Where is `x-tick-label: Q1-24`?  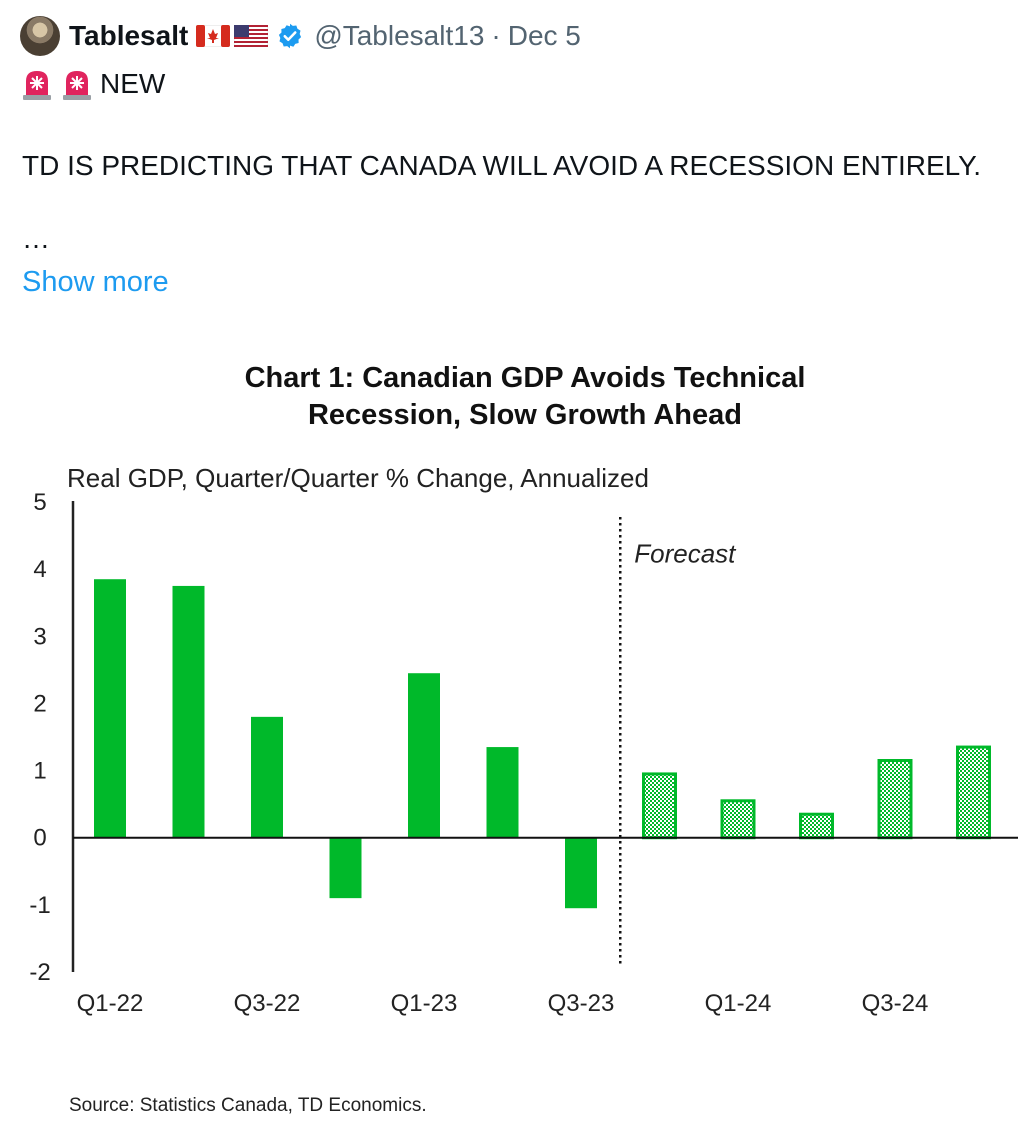
x-tick-label: Q1-24 is located at coordinates (738, 1003).